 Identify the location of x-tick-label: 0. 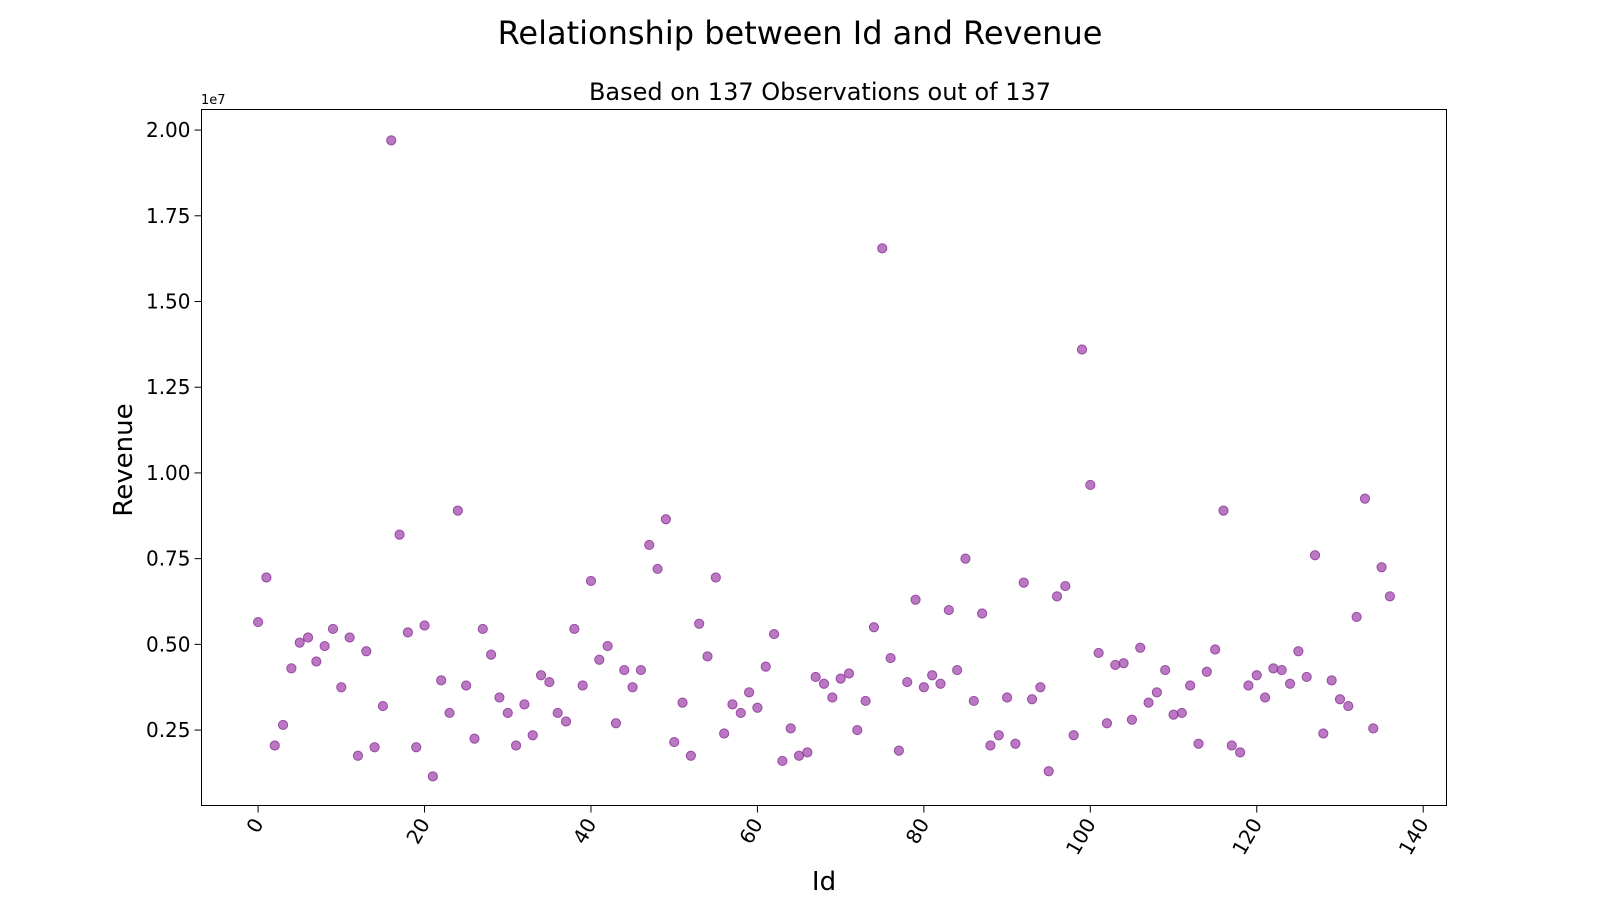
(254, 825).